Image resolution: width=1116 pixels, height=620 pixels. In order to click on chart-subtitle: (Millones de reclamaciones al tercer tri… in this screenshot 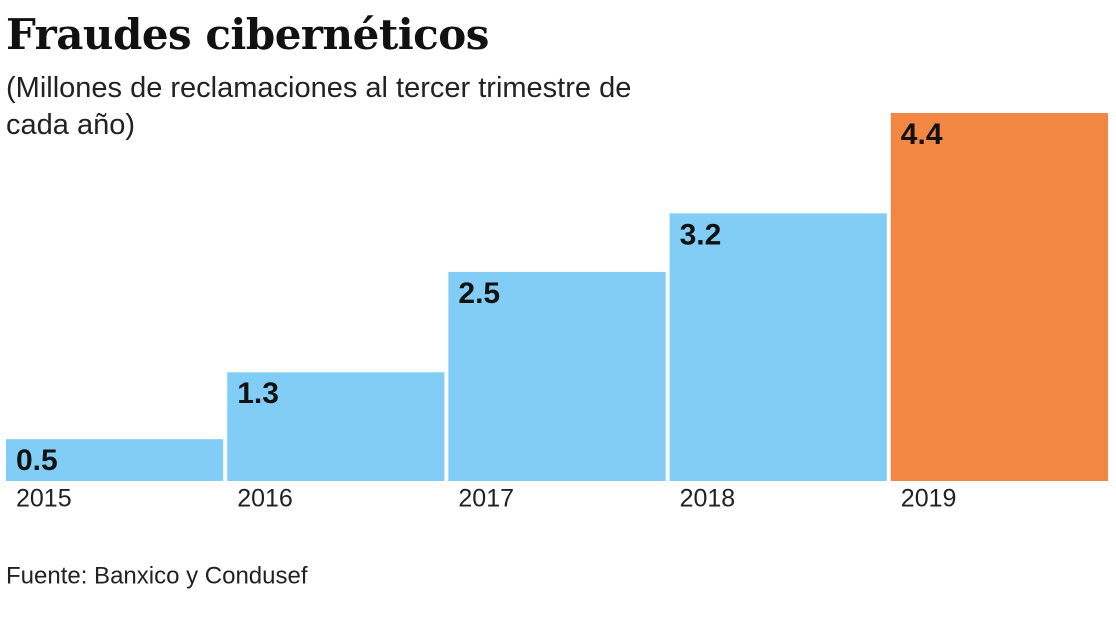, I will do `click(319, 106)`.